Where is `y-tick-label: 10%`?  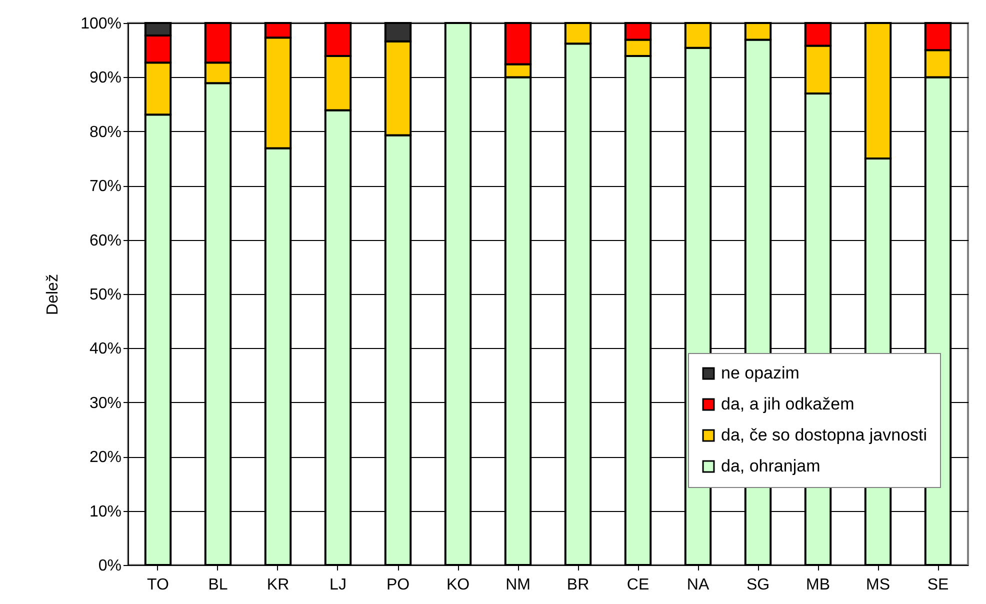 y-tick-label: 10% is located at coordinates (105, 511).